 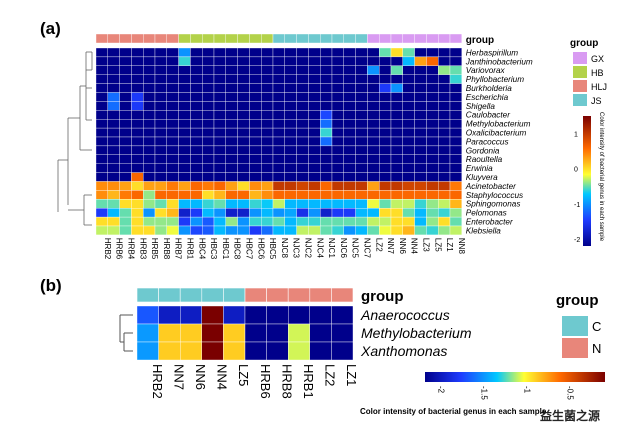 What do you see at coordinates (355, 248) in the screenshot?
I see `sample-label: NJC5` at bounding box center [355, 248].